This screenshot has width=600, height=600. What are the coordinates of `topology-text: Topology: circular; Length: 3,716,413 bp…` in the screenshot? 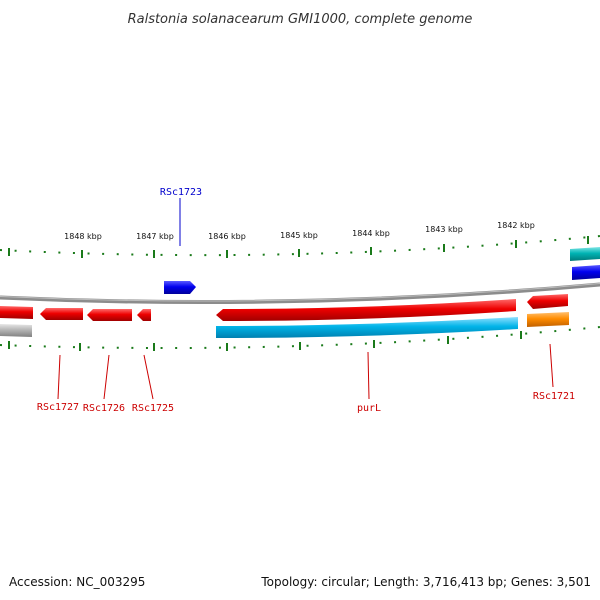 It's located at (425, 582).